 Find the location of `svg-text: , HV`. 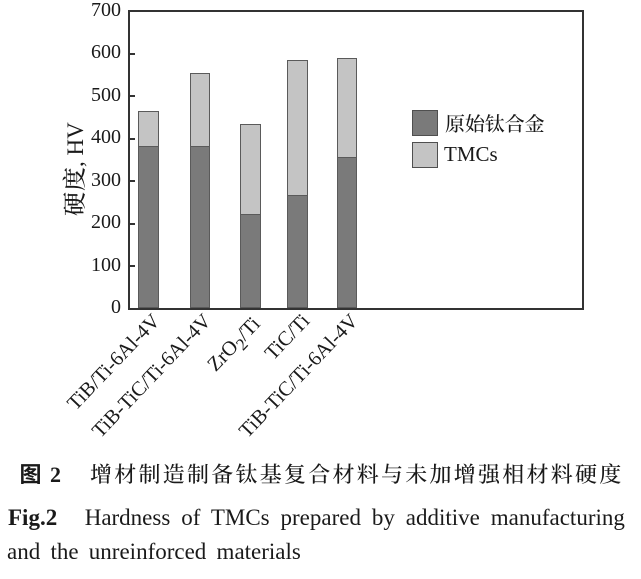

svg-text: , HV is located at coordinates (75, 144).